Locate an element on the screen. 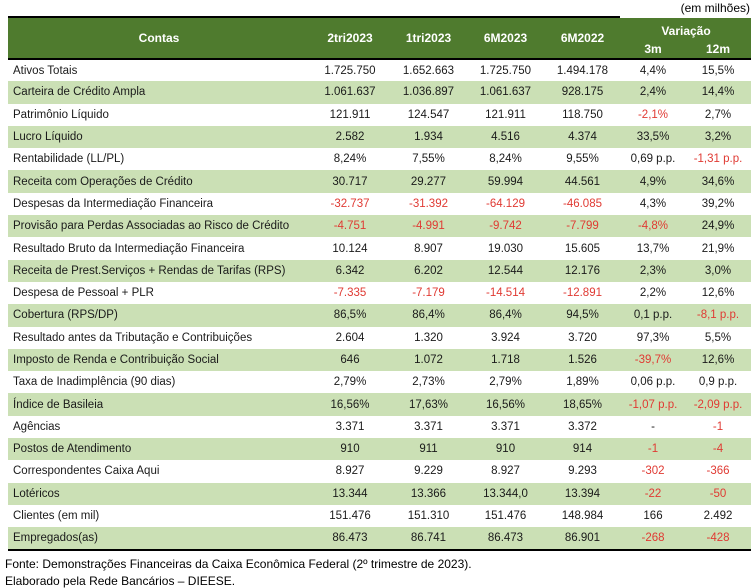 This screenshot has height=588, width=755. cell-value: 1.072 is located at coordinates (428, 360).